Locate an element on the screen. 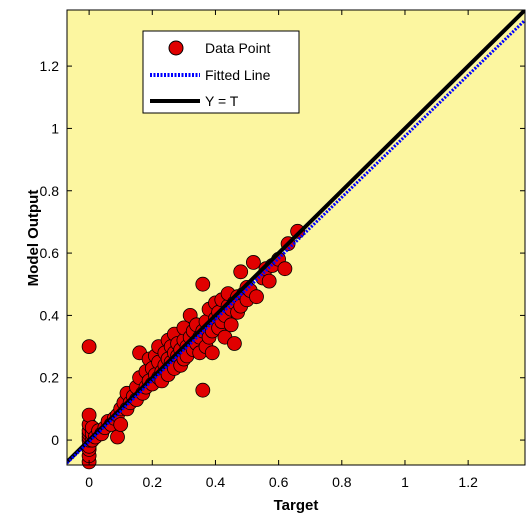 Image resolution: width=531 pixels, height=521 pixels. y-tick-label: 0 is located at coordinates (55, 440).